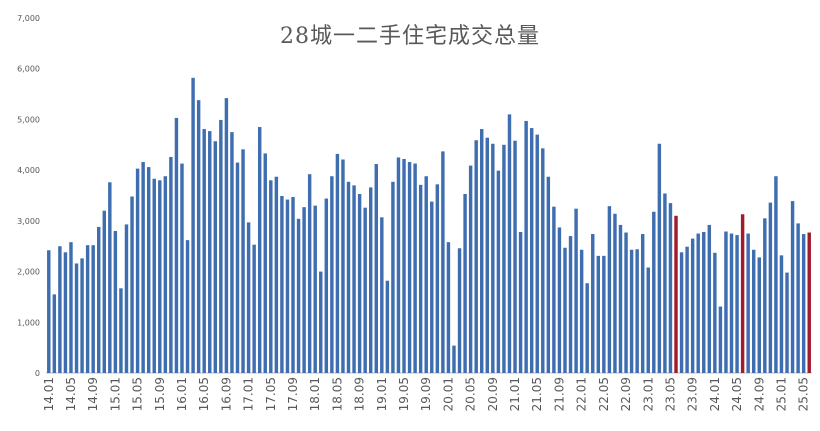 Image resolution: width=820 pixels, height=431 pixels. I want to click on x-tick-label: 14.05, so click(71, 394).